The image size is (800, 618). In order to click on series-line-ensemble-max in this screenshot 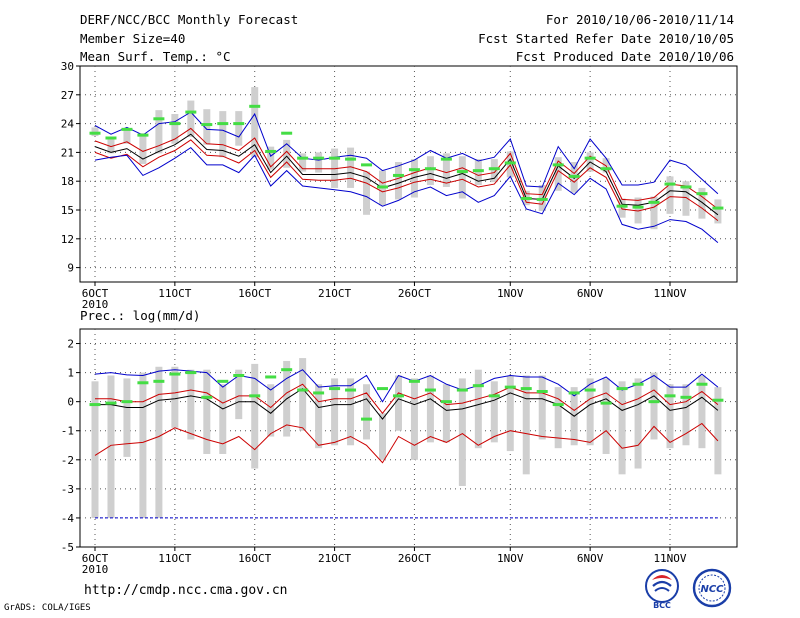, I will do `click(406, 386)`.